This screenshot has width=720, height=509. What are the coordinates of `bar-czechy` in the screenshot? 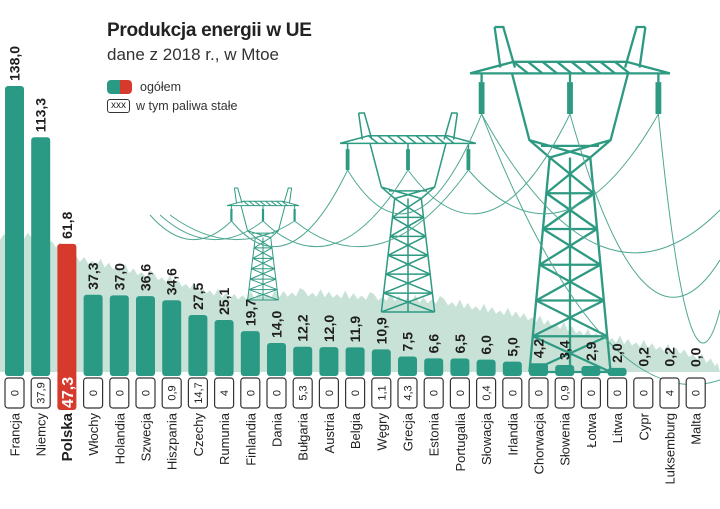 It's located at (198, 345).